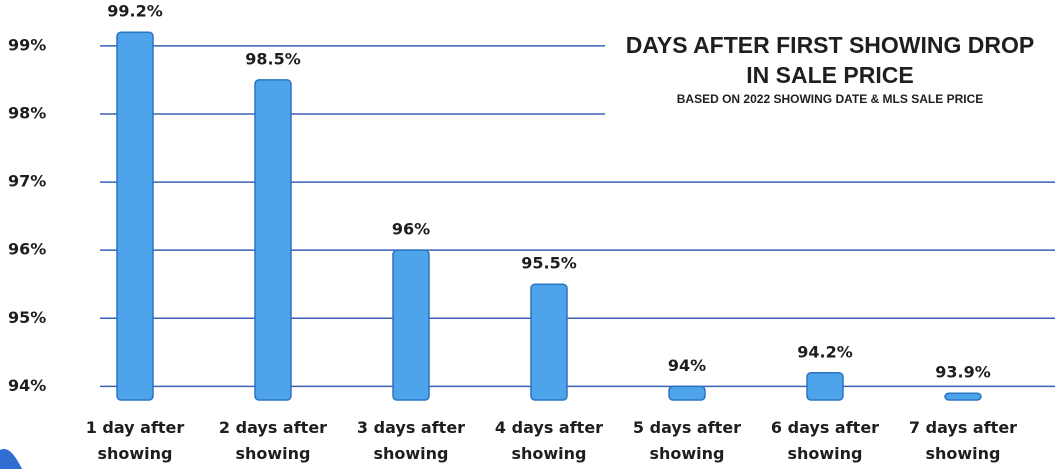 The width and height of the screenshot is (1055, 469). Describe the element at coordinates (687, 365) in the screenshot. I see `data-label: 94%` at that location.